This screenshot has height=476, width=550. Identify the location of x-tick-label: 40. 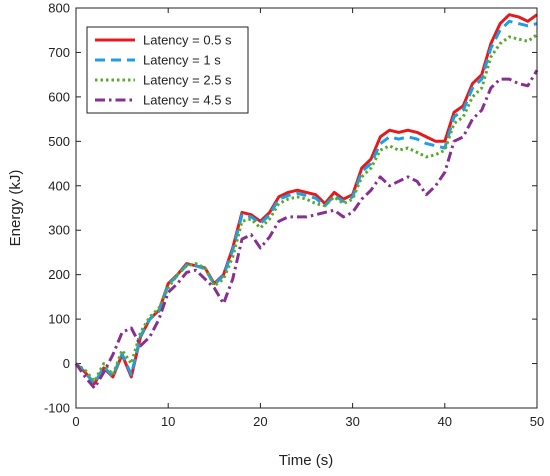
(445, 421).